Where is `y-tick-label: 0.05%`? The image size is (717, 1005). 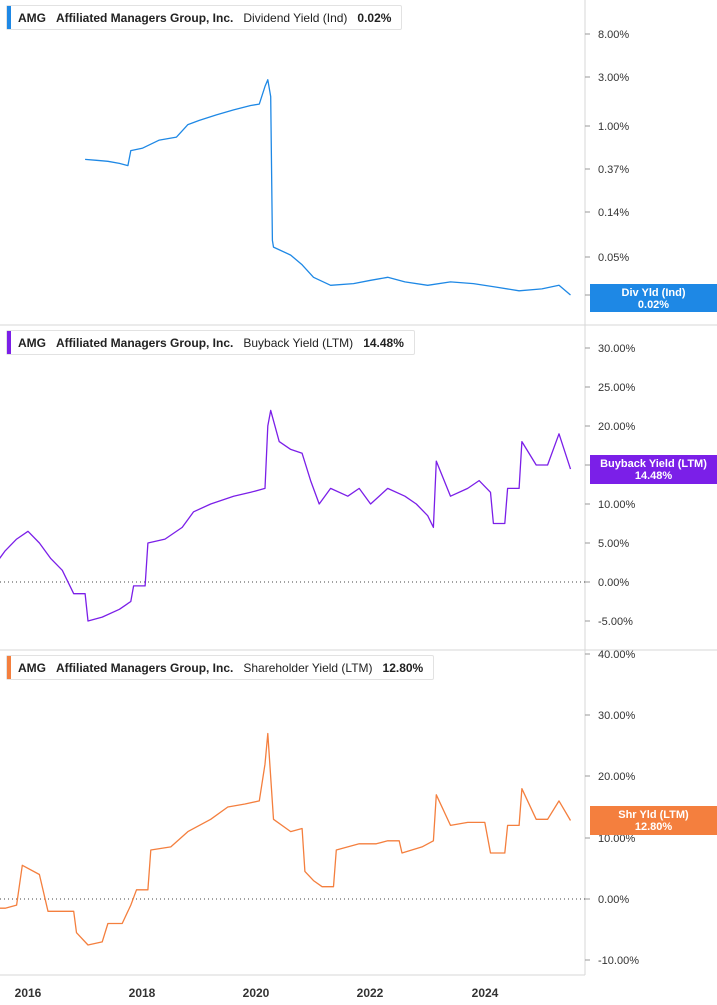
y-tick-label: 0.05% is located at coordinates (613, 258).